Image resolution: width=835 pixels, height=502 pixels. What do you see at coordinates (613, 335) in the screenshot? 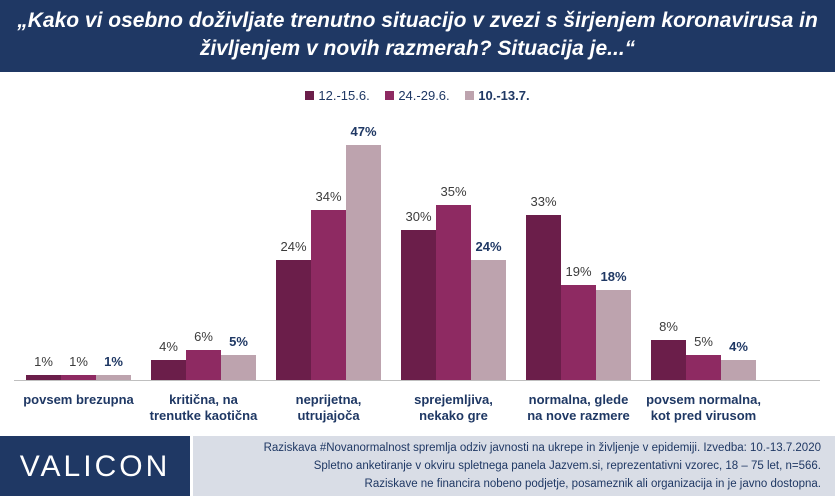
I see `bar-s3-c5` at bounding box center [613, 335].